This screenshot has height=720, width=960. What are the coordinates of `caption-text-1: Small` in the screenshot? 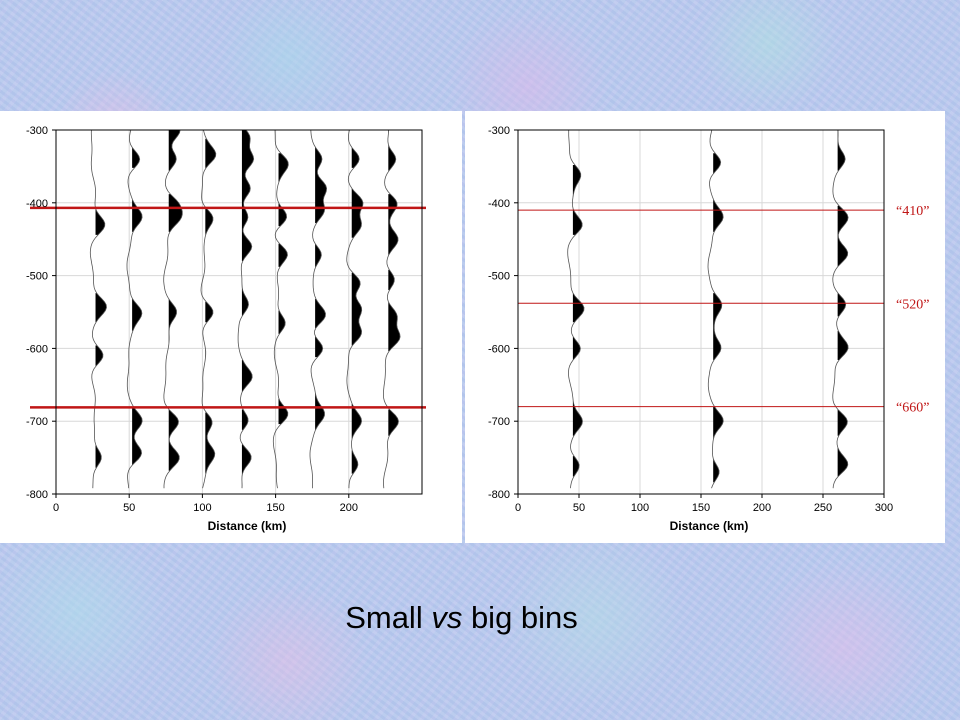 It's located at (388, 617).